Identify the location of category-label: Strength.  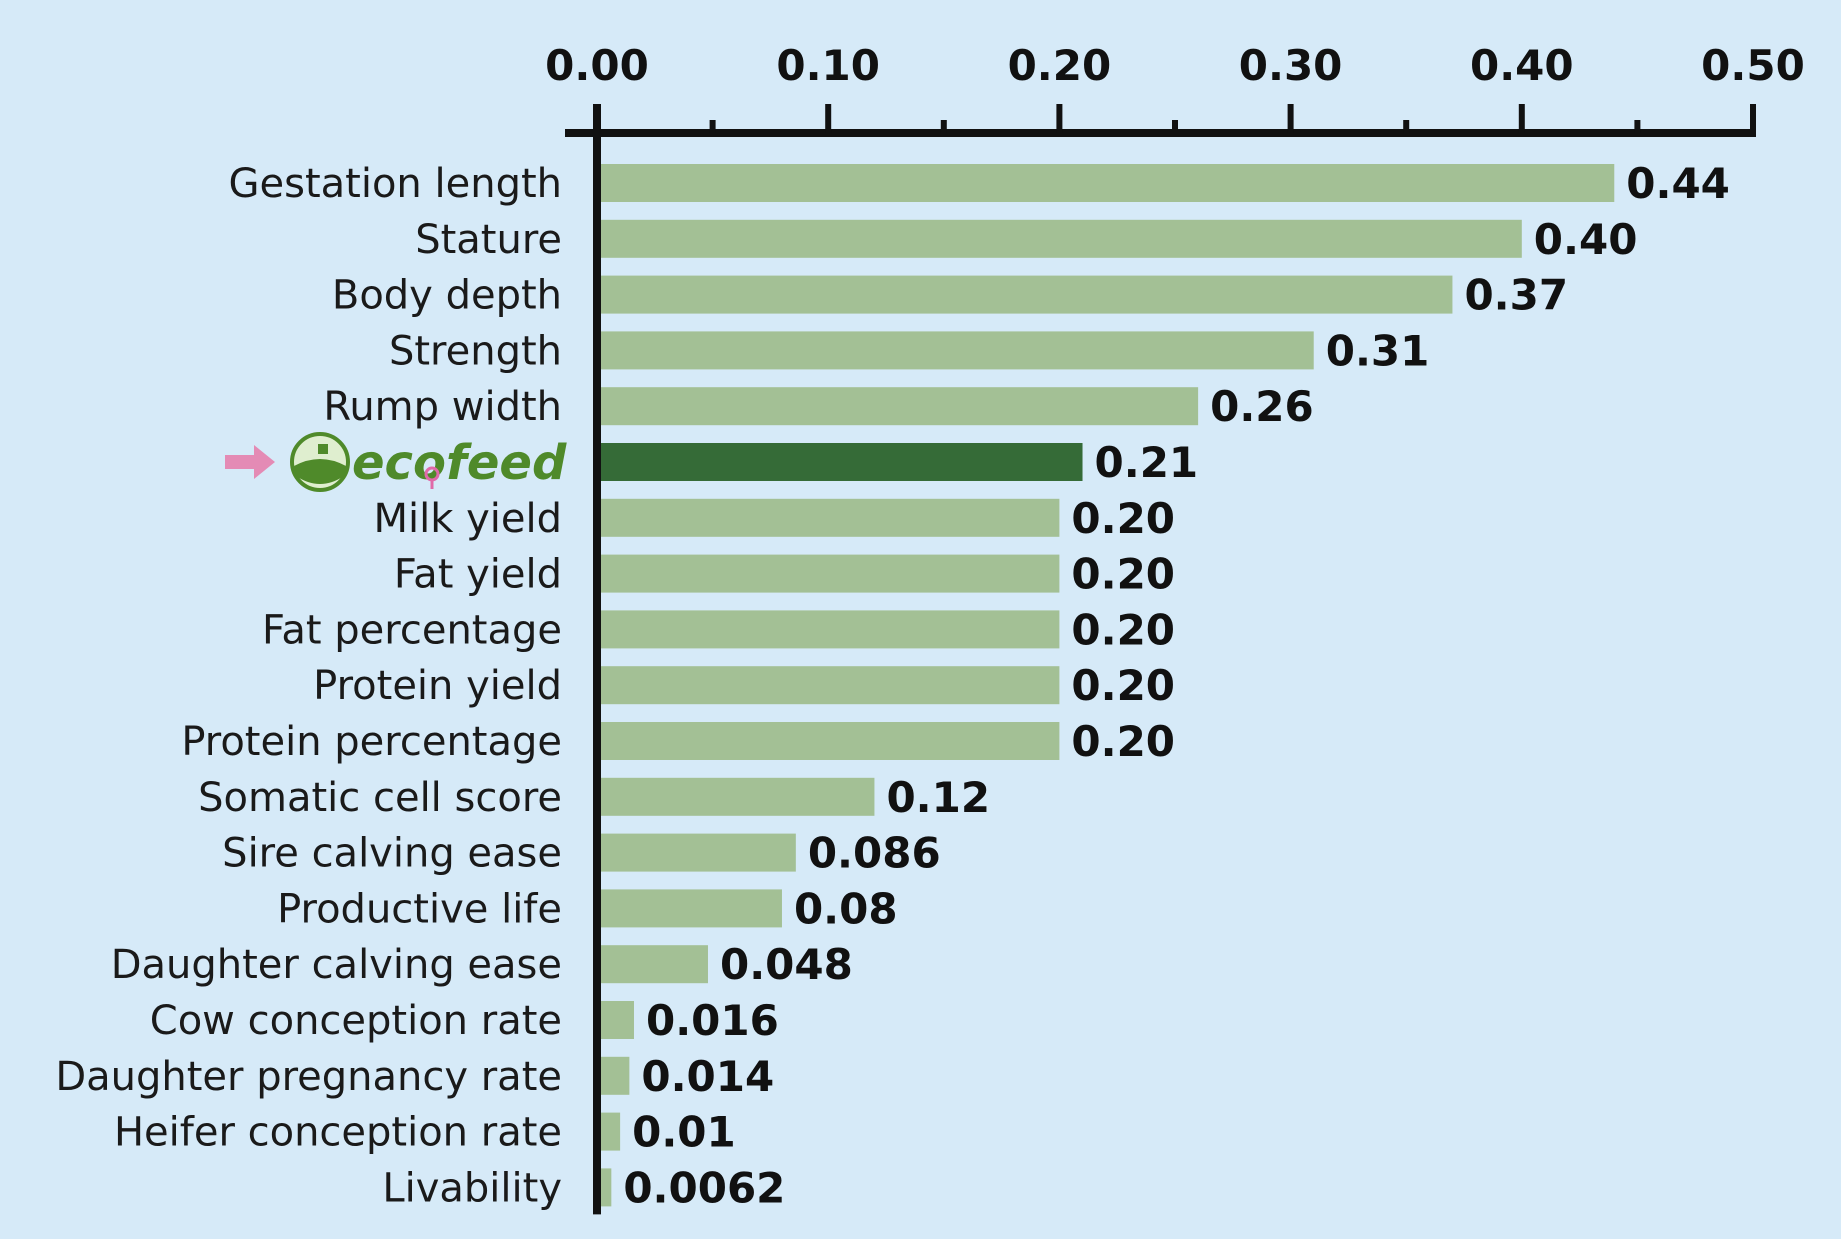
(475, 351).